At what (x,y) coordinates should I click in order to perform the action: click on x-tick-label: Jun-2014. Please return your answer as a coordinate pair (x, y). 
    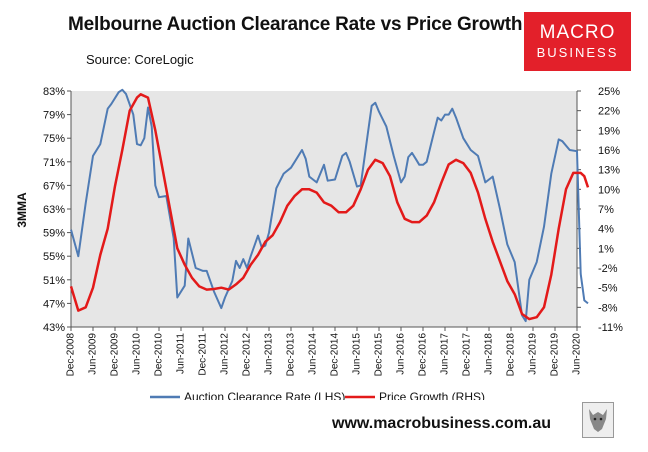
    Looking at the image, I should click on (313, 354).